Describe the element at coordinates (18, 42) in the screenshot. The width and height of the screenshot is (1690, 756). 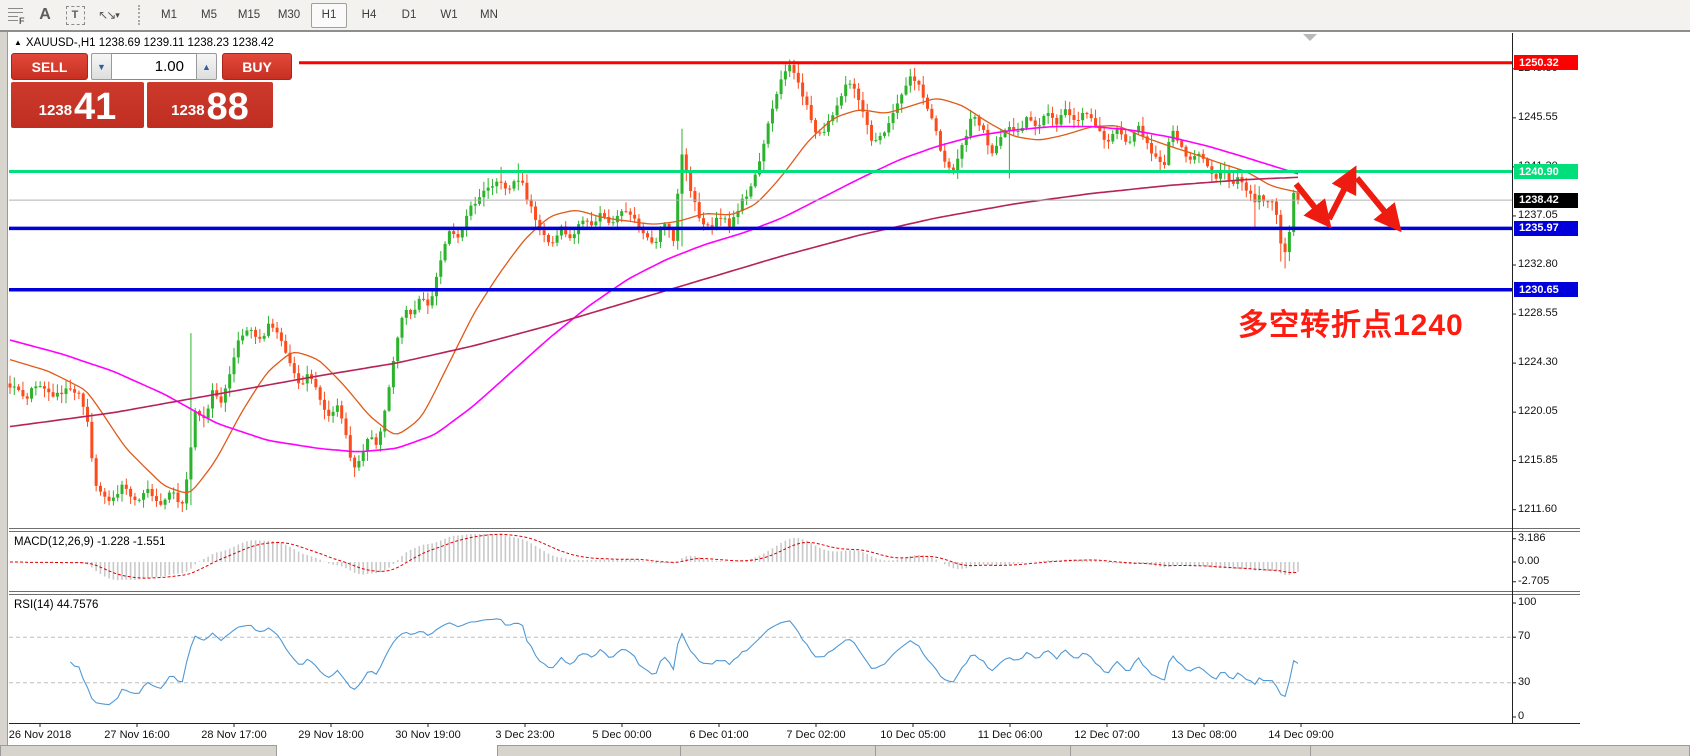
I see `symbol-marker-icon: ▲` at that location.